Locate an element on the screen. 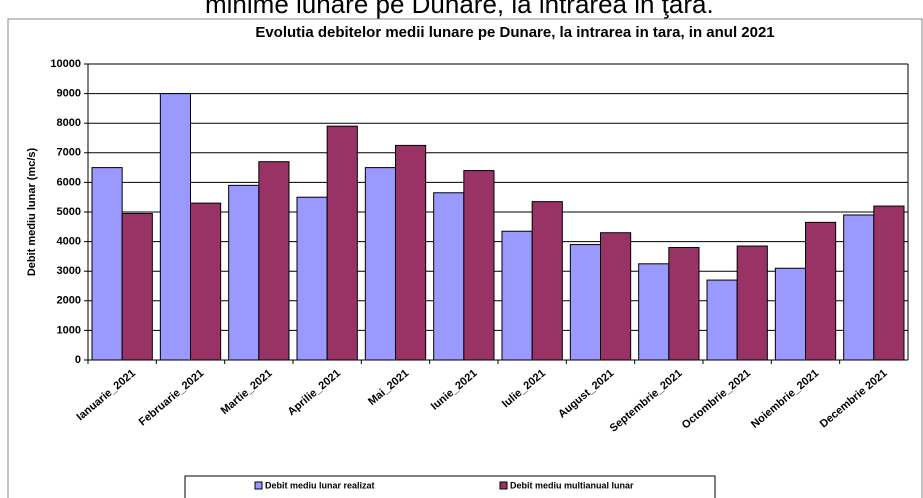 This screenshot has width=923, height=498. y-tick-label: 0 is located at coordinates (78, 360).